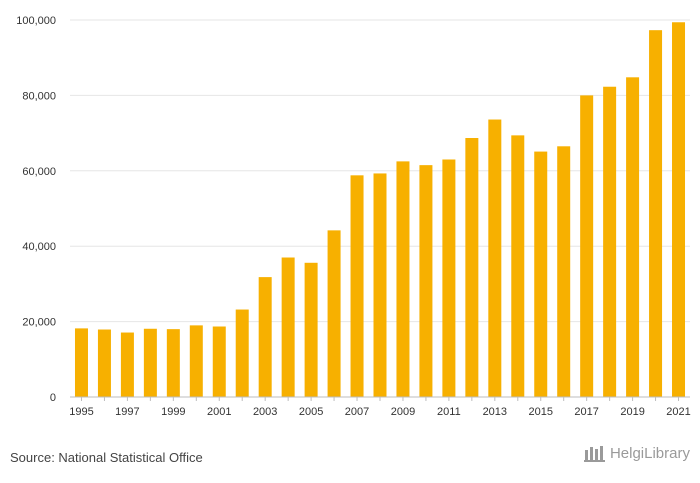 This screenshot has height=483, width=700. I want to click on x-tick-label: 2019, so click(632, 412).